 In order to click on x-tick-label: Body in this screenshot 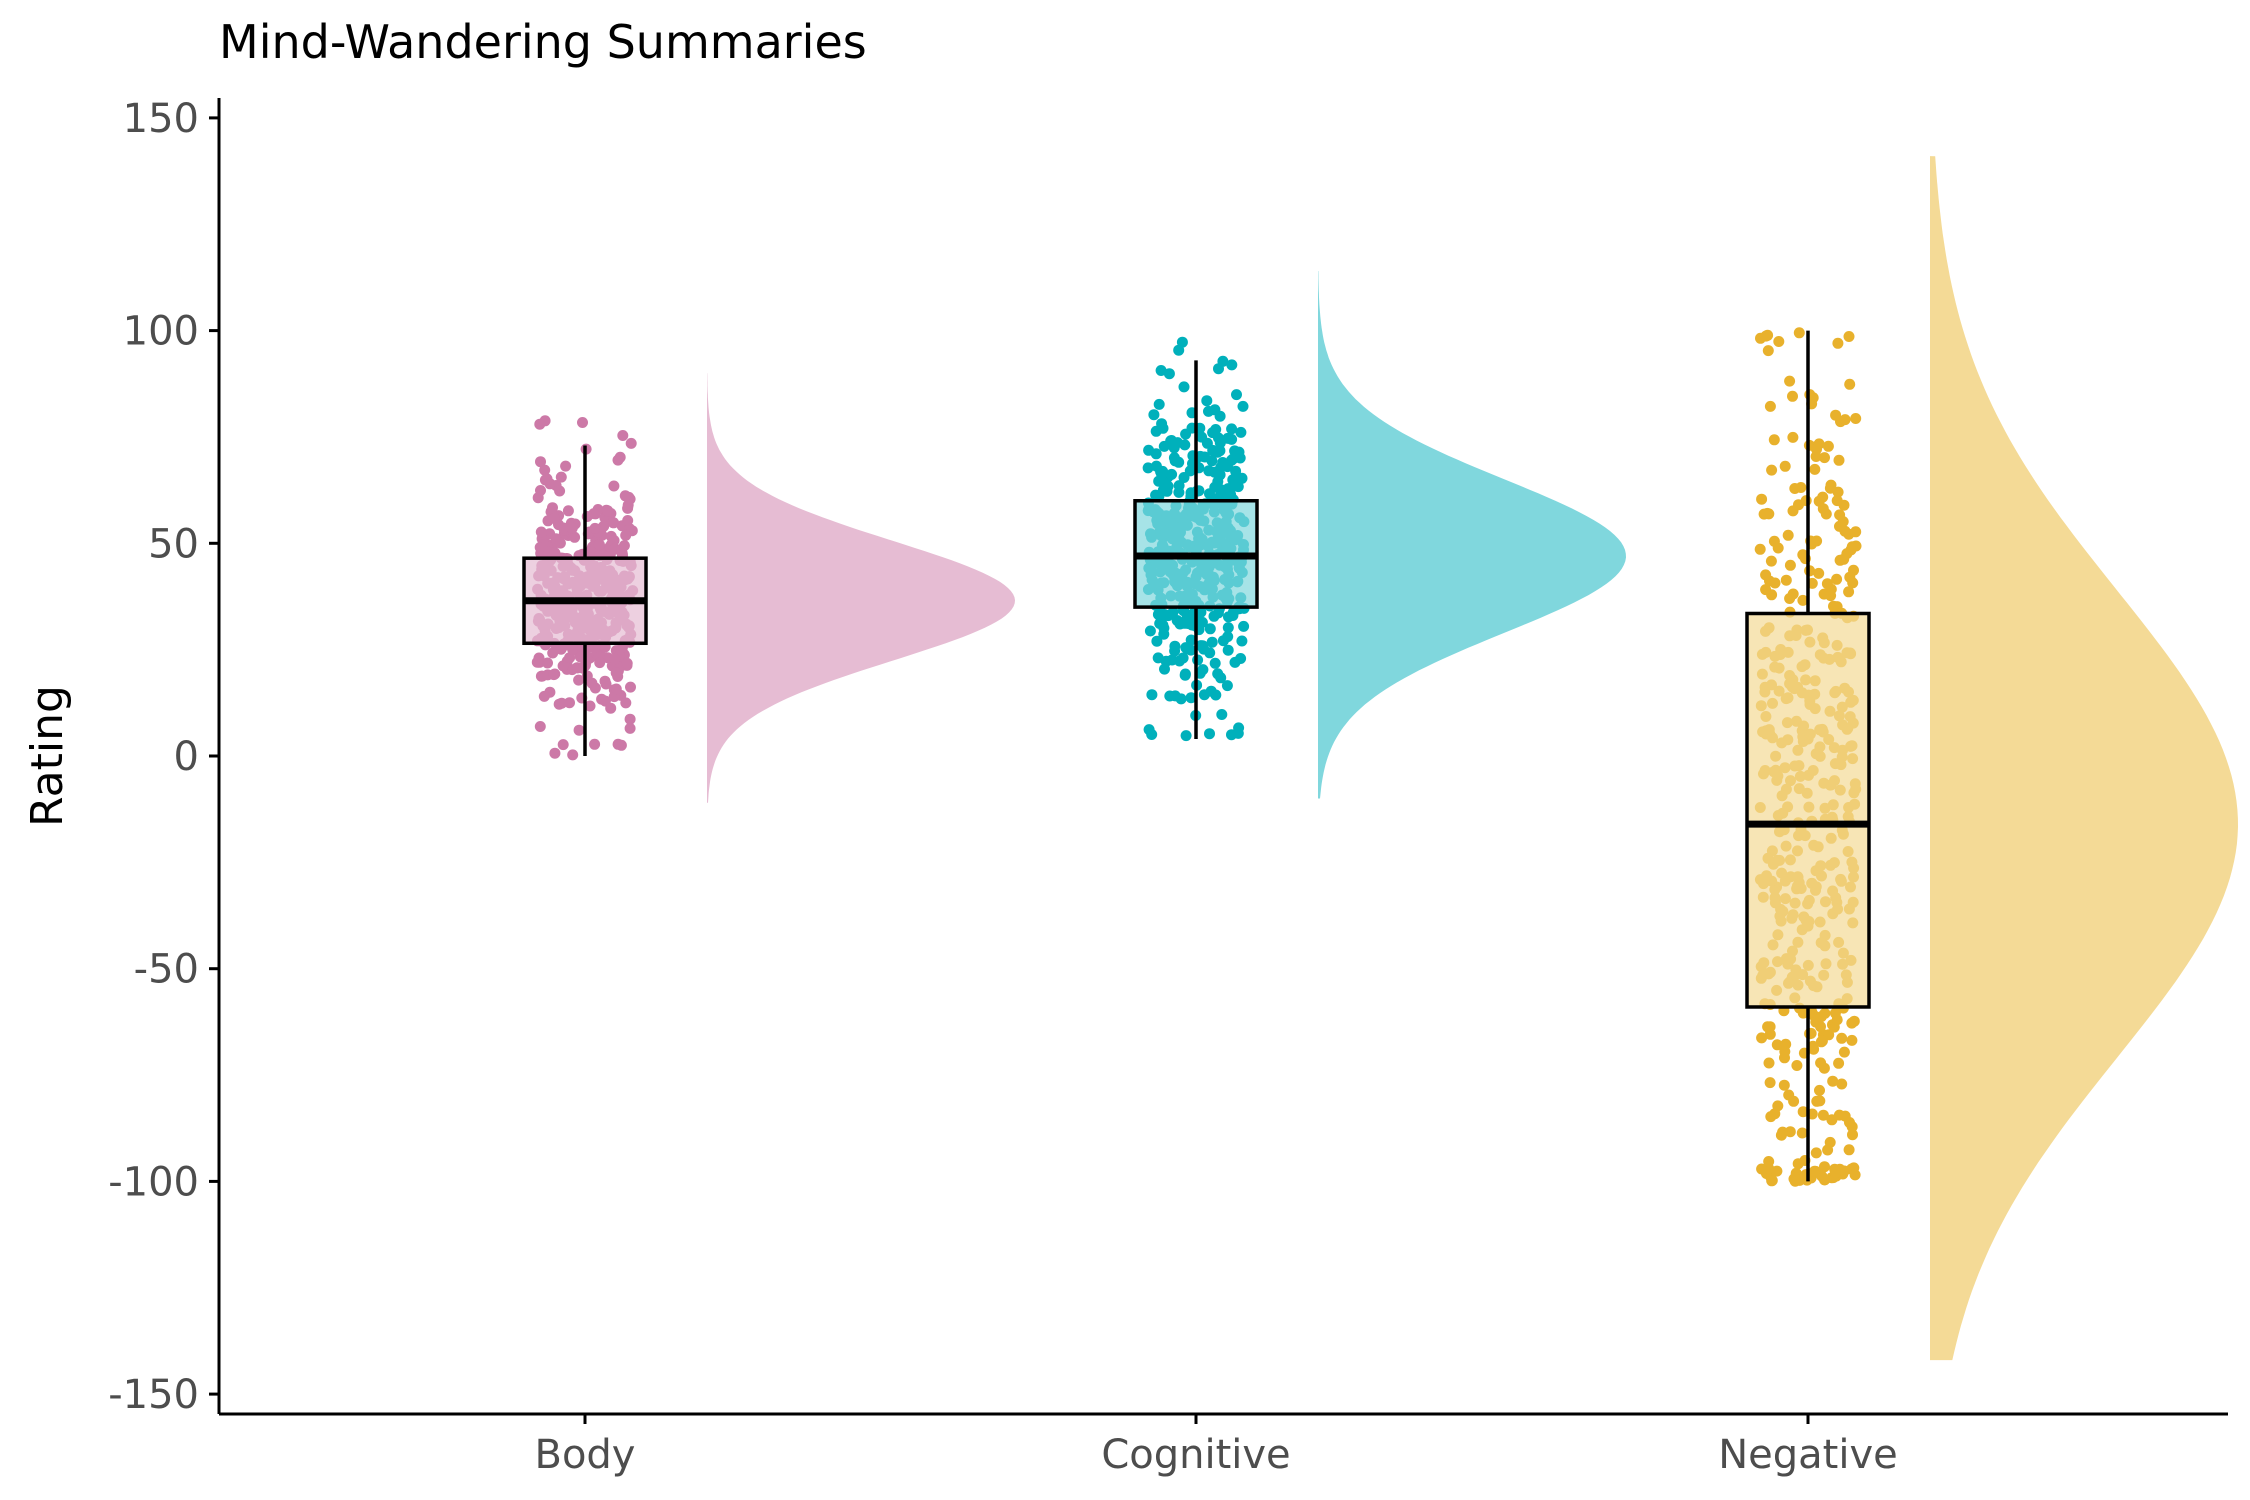, I will do `click(585, 1455)`.